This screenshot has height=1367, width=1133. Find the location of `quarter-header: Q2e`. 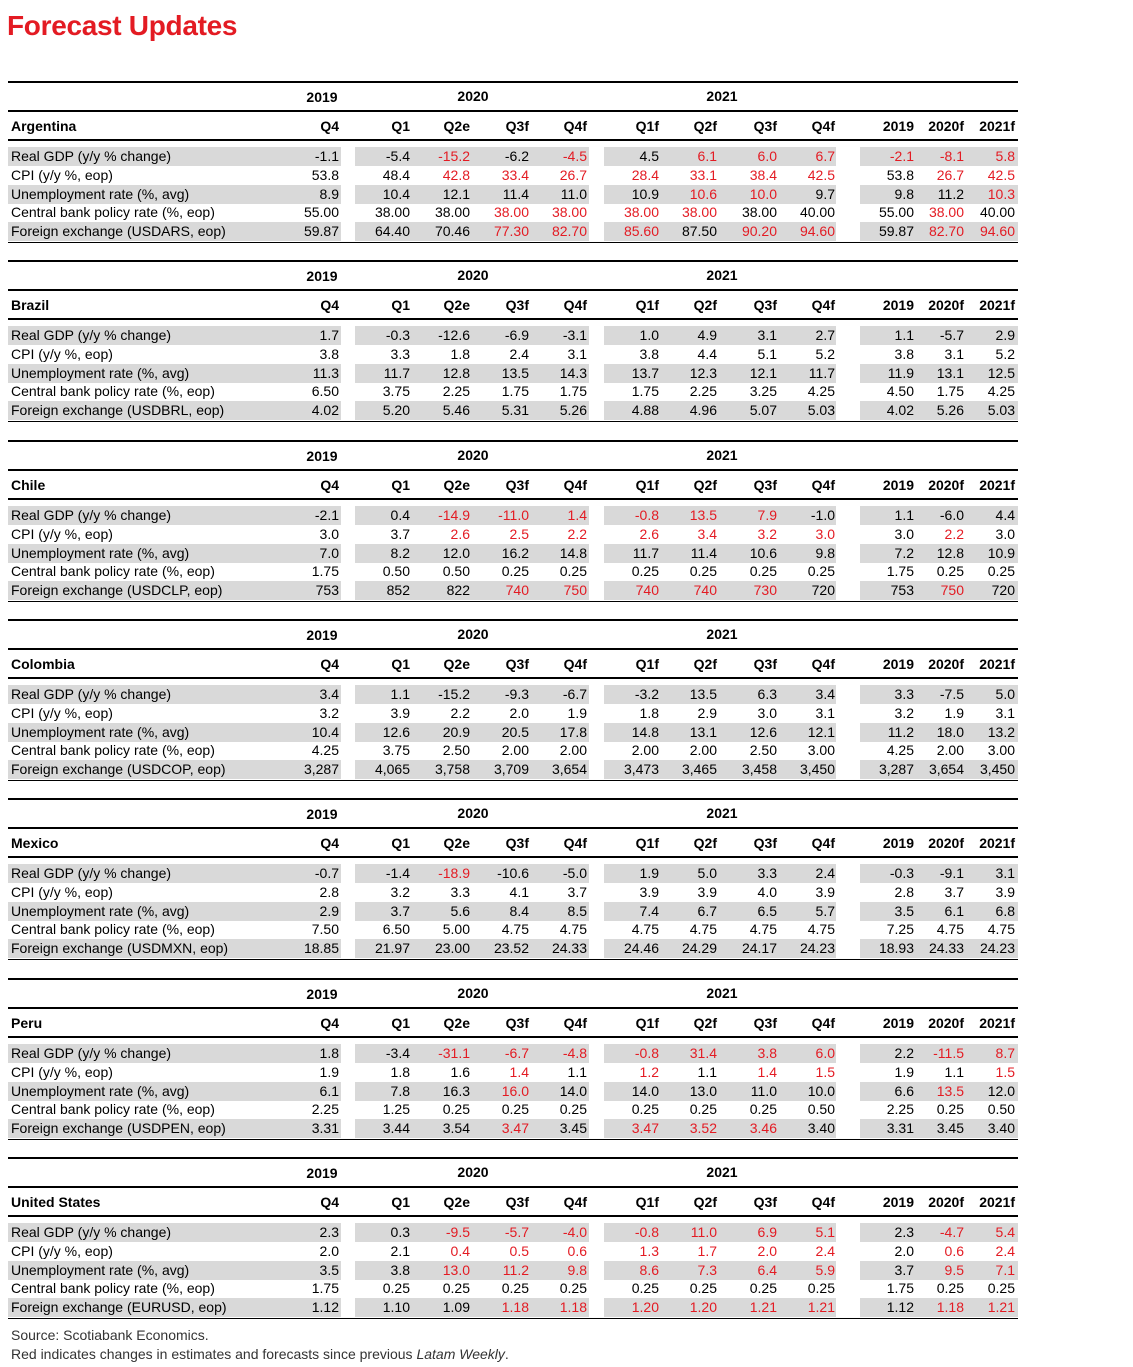

quarter-header: Q2e is located at coordinates (456, 126).